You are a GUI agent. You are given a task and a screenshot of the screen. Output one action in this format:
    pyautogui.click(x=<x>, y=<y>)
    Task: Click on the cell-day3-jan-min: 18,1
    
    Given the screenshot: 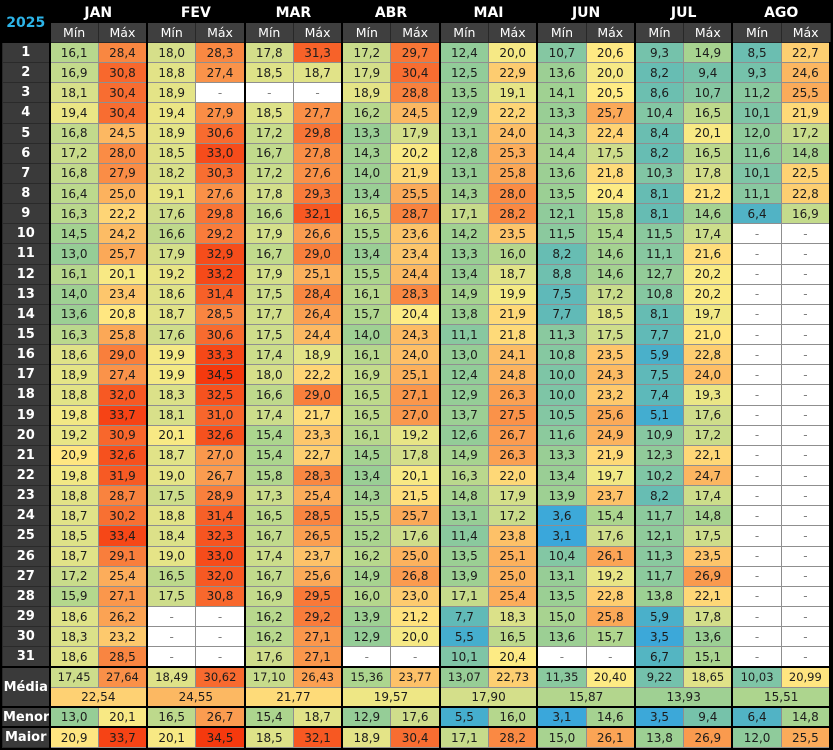 What is the action you would take?
    pyautogui.click(x=73, y=93)
    